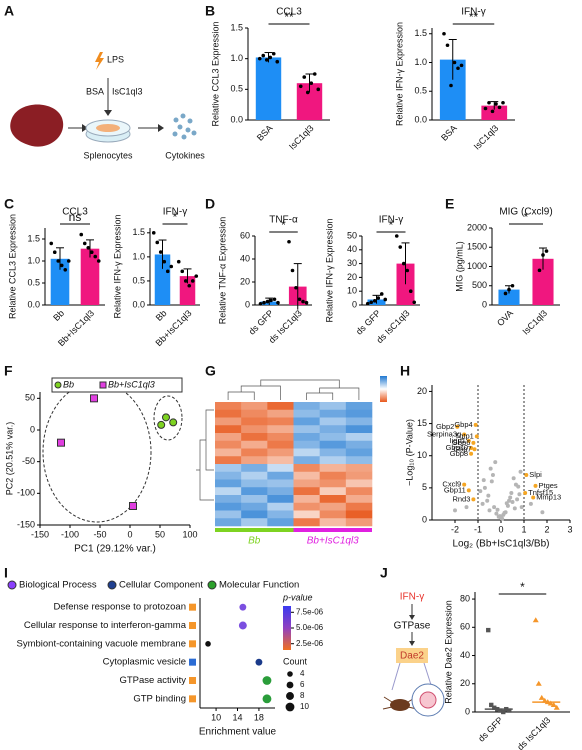 This screenshot has height=750, width=582. Describe the element at coordinates (245, 235) in the screenshot. I see `y-tick-label: 60` at that location.